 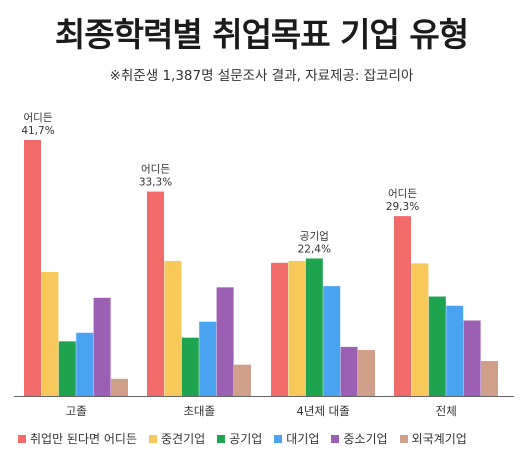 I want to click on legend-item: 공기업, so click(x=239, y=438).